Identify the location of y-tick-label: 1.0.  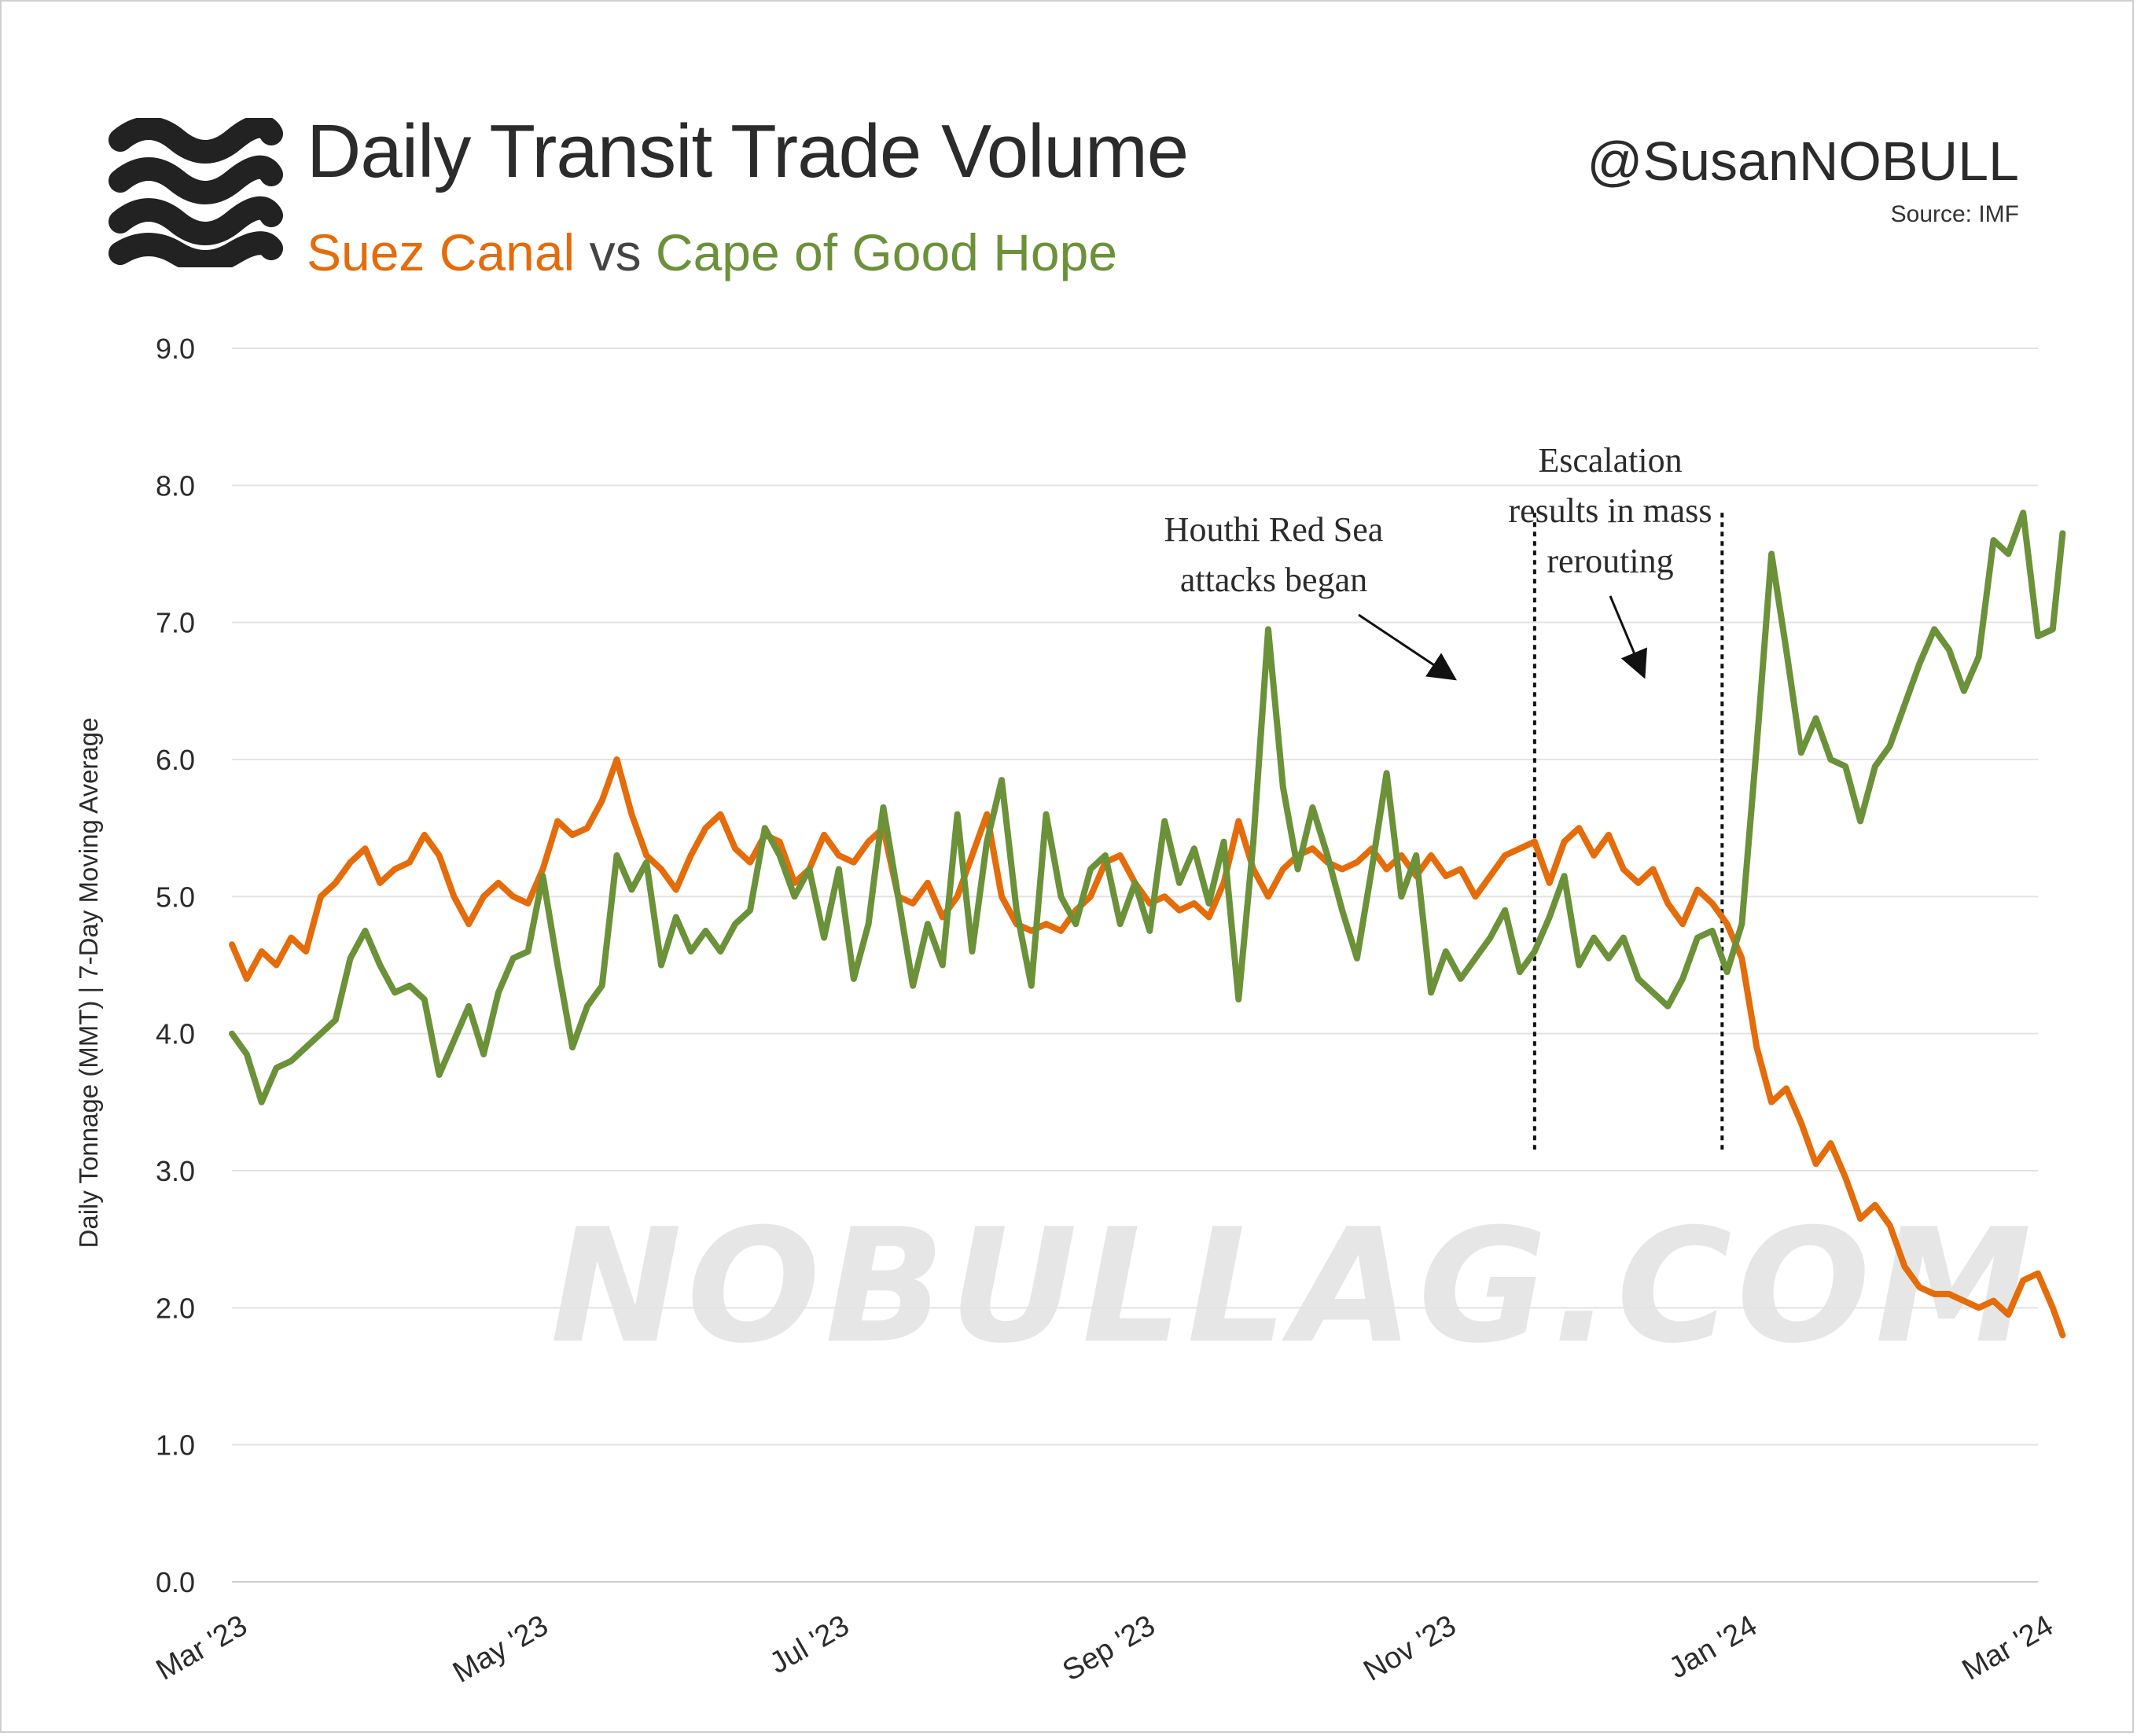
(176, 1445).